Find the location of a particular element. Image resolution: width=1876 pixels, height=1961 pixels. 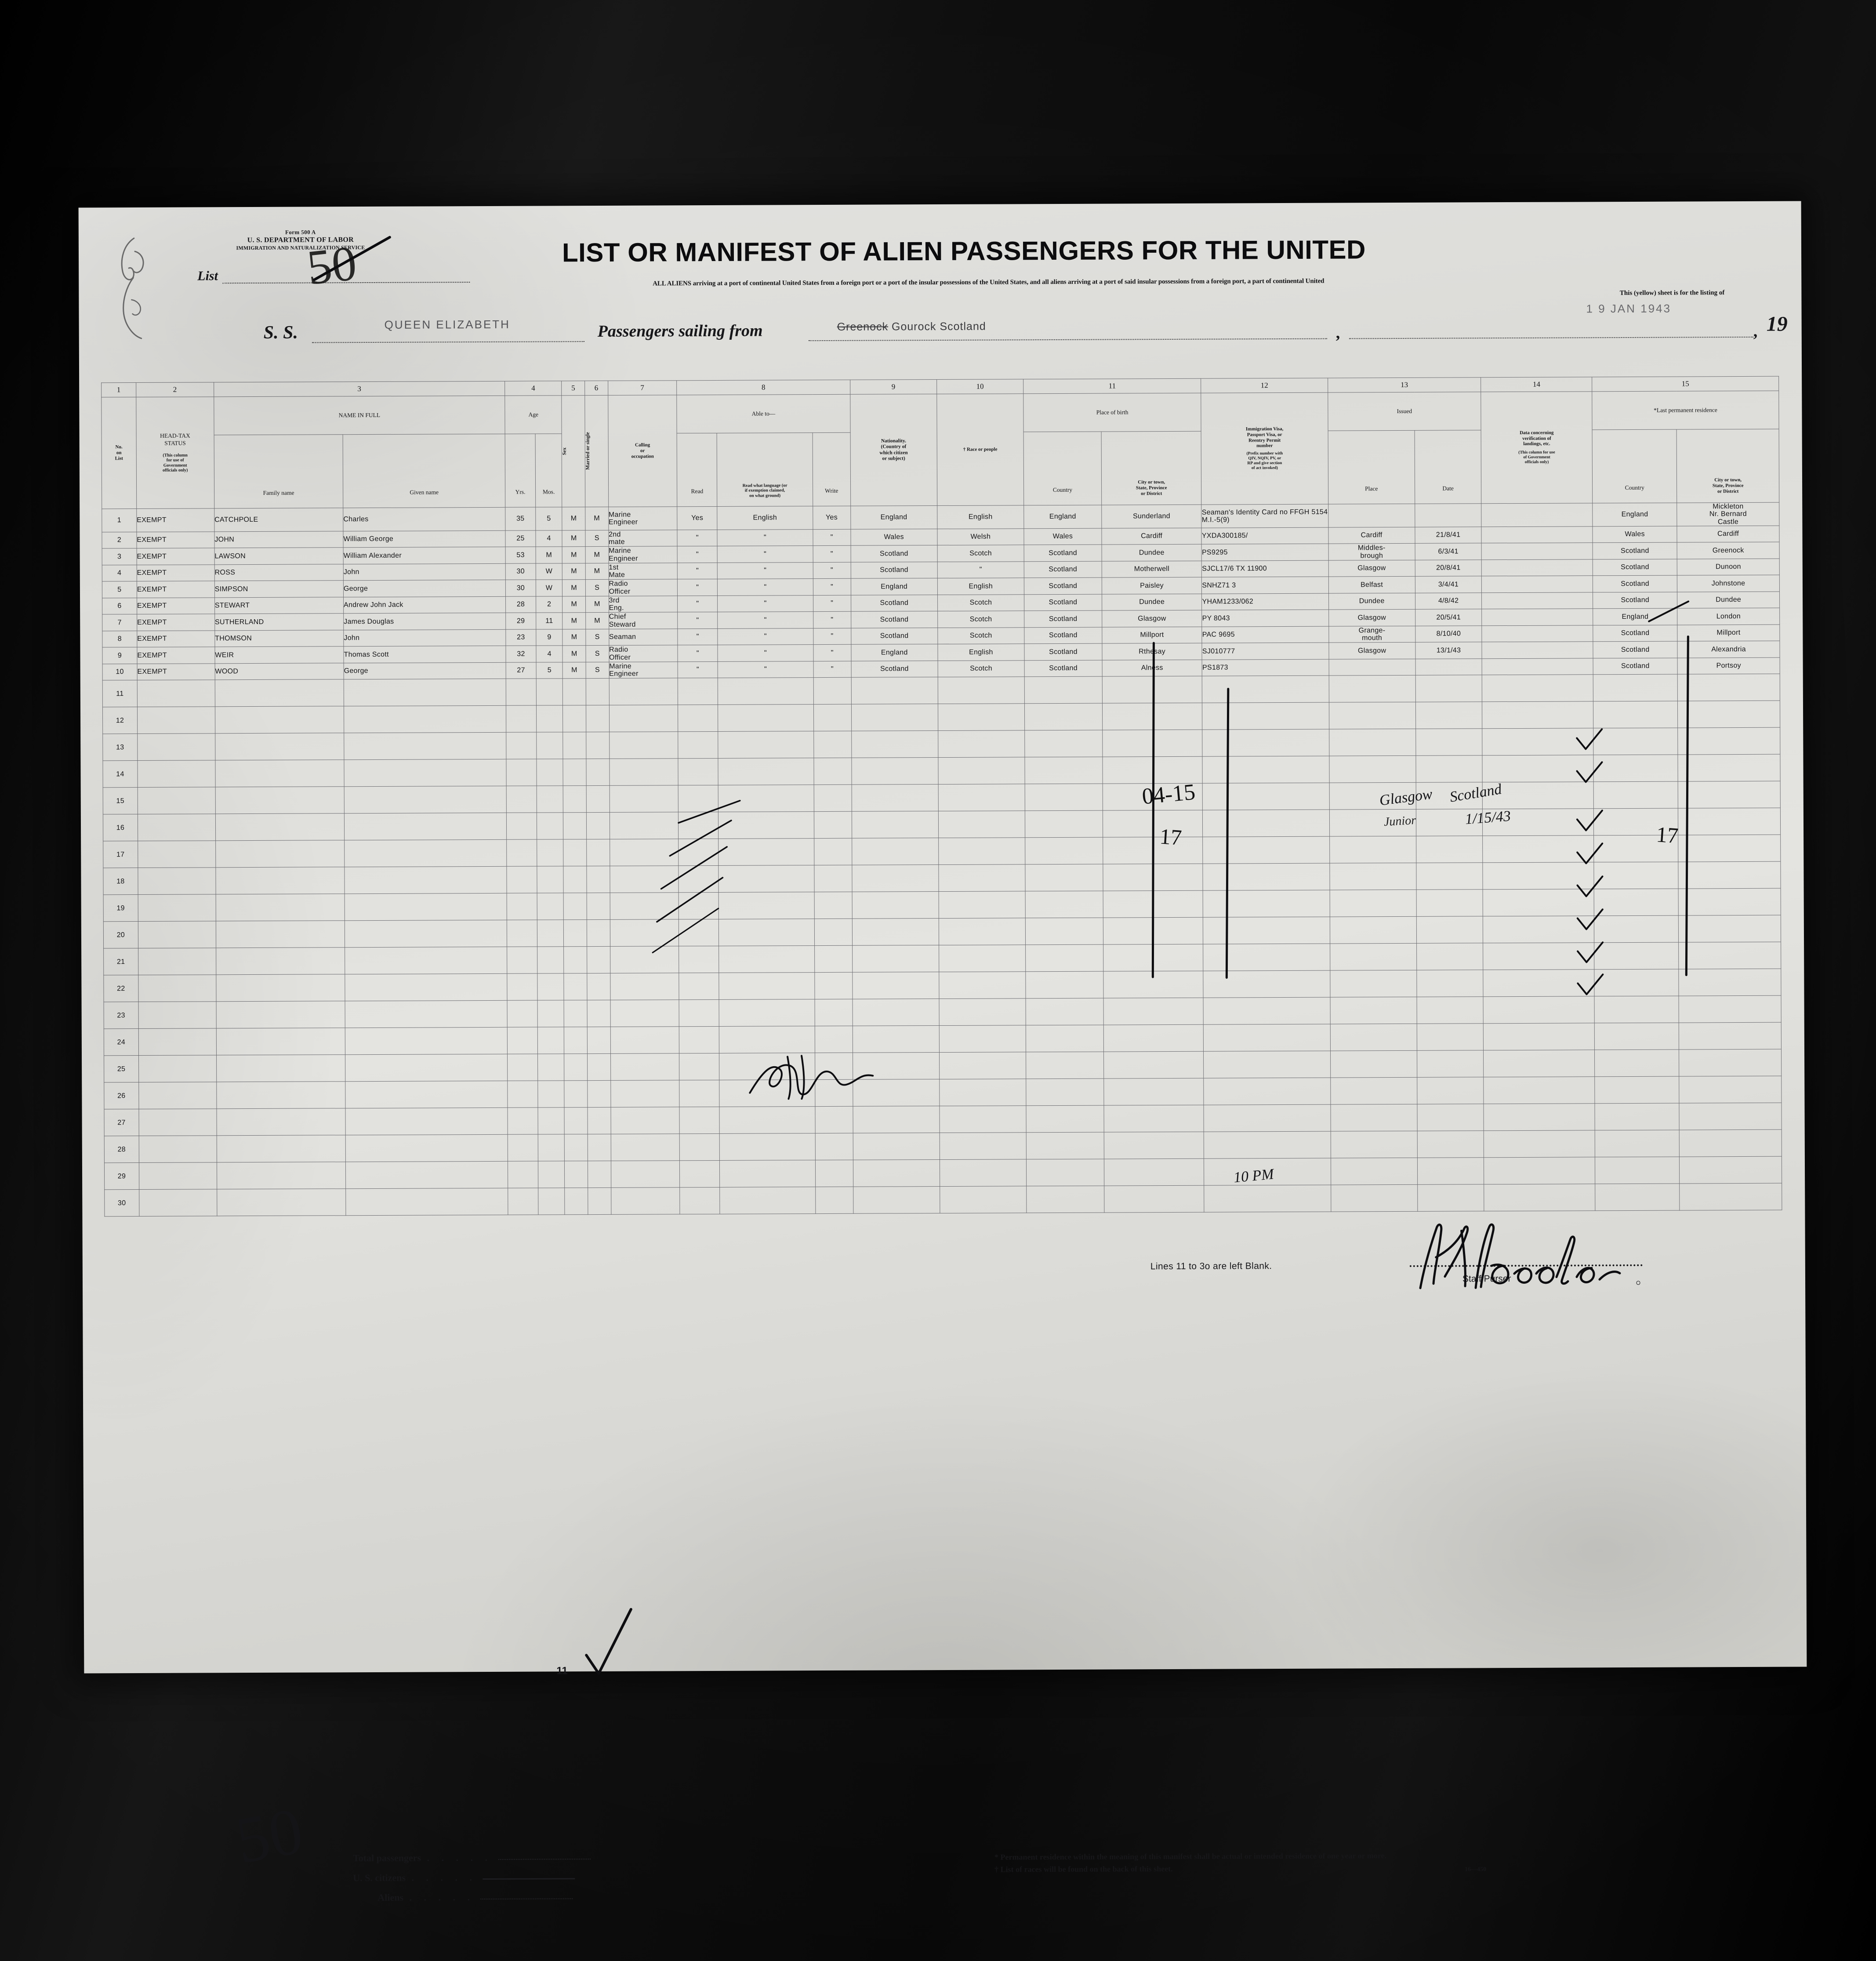

us-citizens-value is located at coordinates (529, 1879).